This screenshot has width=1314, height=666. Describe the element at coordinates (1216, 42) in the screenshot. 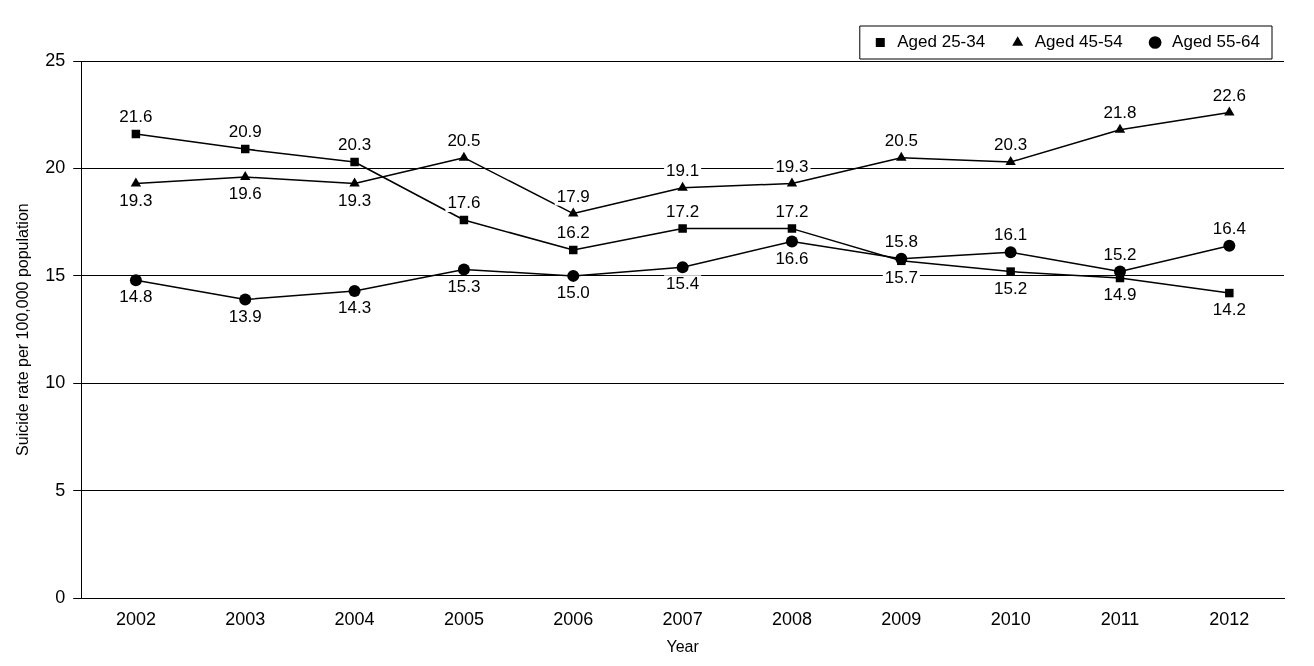

I see `legend-label: Aged 55-64` at that location.